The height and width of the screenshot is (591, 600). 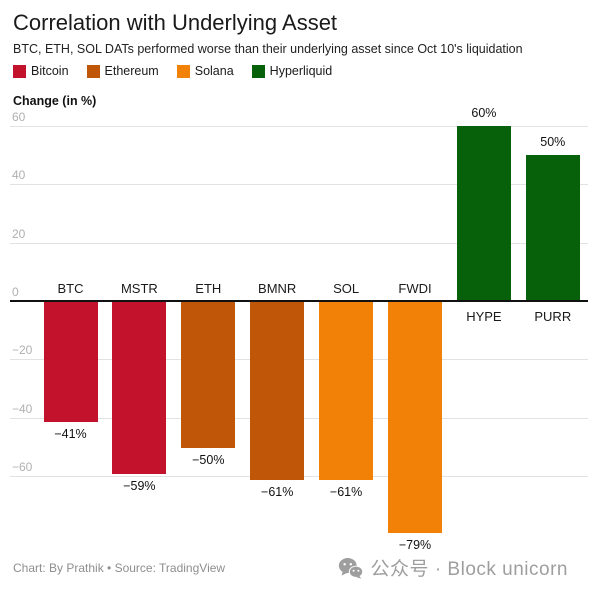 I want to click on legend-item-ethereum: Ethereum, so click(x=122, y=71).